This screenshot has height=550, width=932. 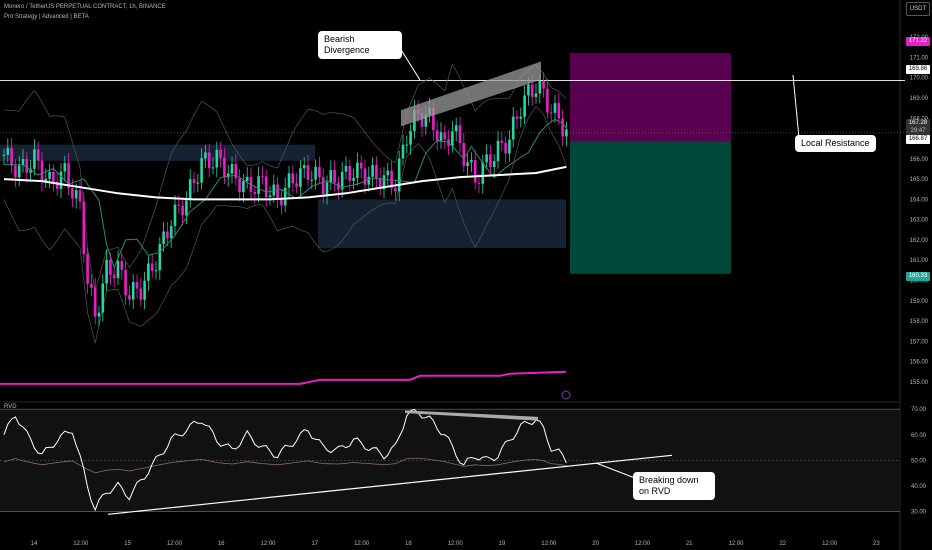 What do you see at coordinates (919, 461) in the screenshot?
I see `rvd-tick-label: 50.00` at bounding box center [919, 461].